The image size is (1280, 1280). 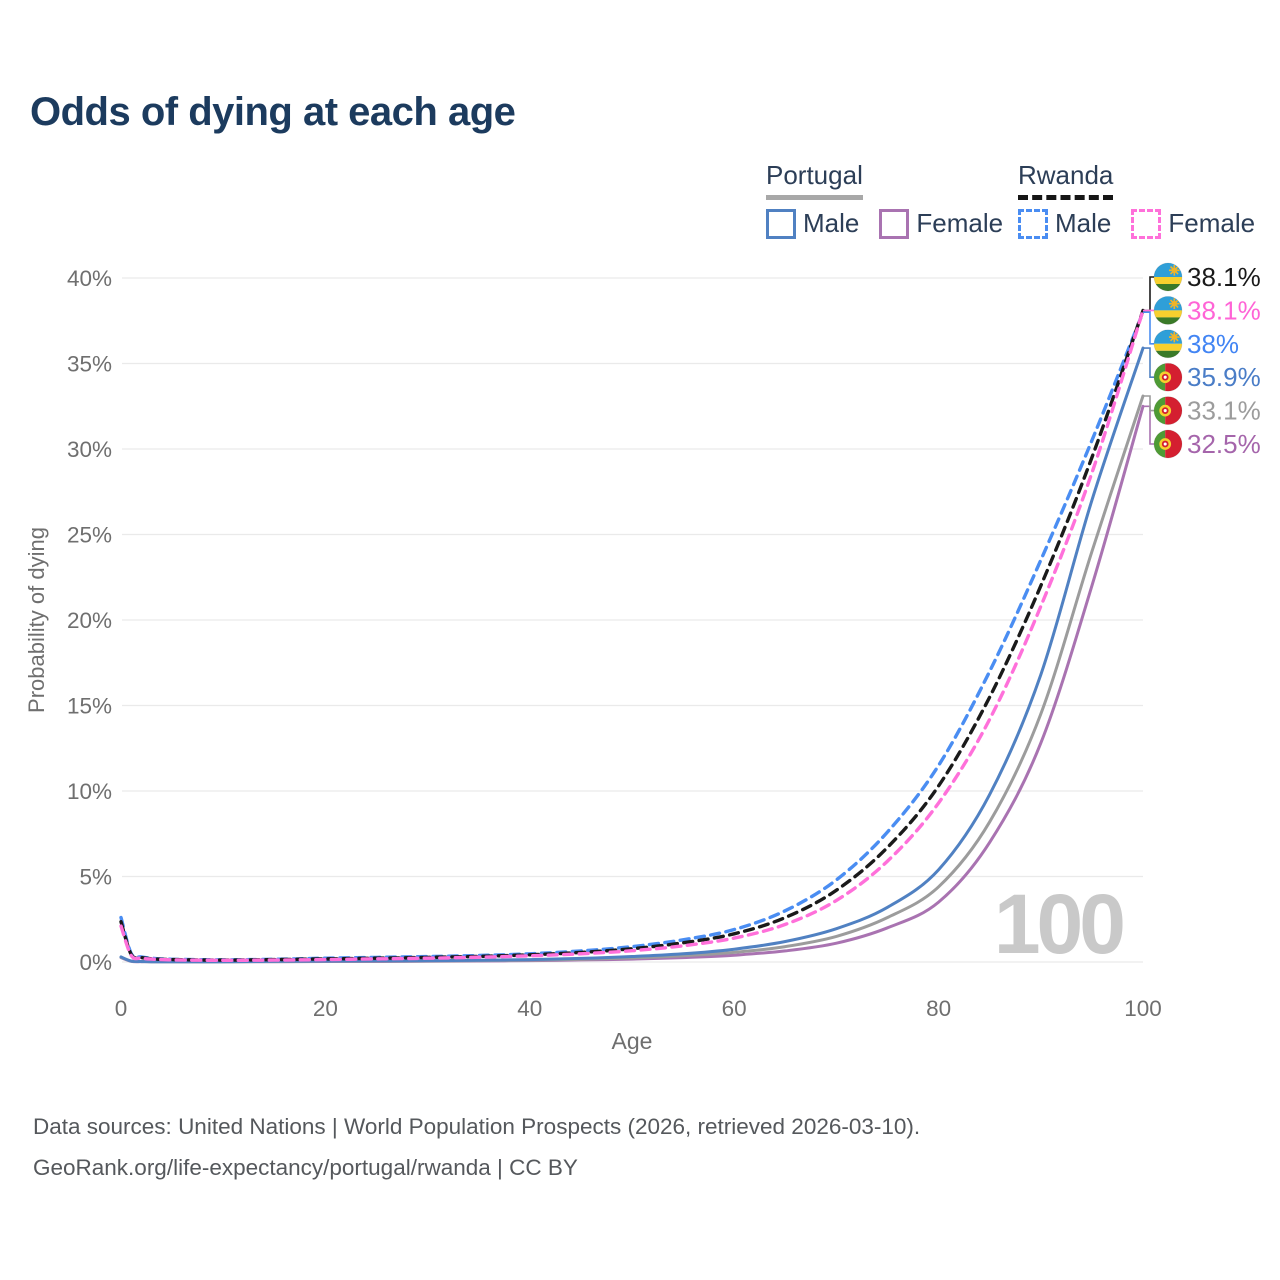 What do you see at coordinates (1213, 344) in the screenshot?
I see `end-value-label-rwanda-male: 38%` at bounding box center [1213, 344].